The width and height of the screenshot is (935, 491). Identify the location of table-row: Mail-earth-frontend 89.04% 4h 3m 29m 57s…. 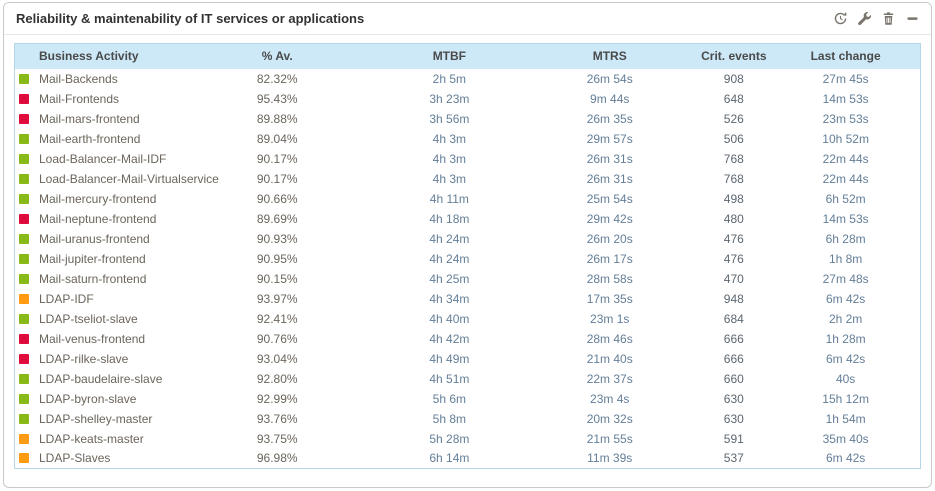
(467, 138).